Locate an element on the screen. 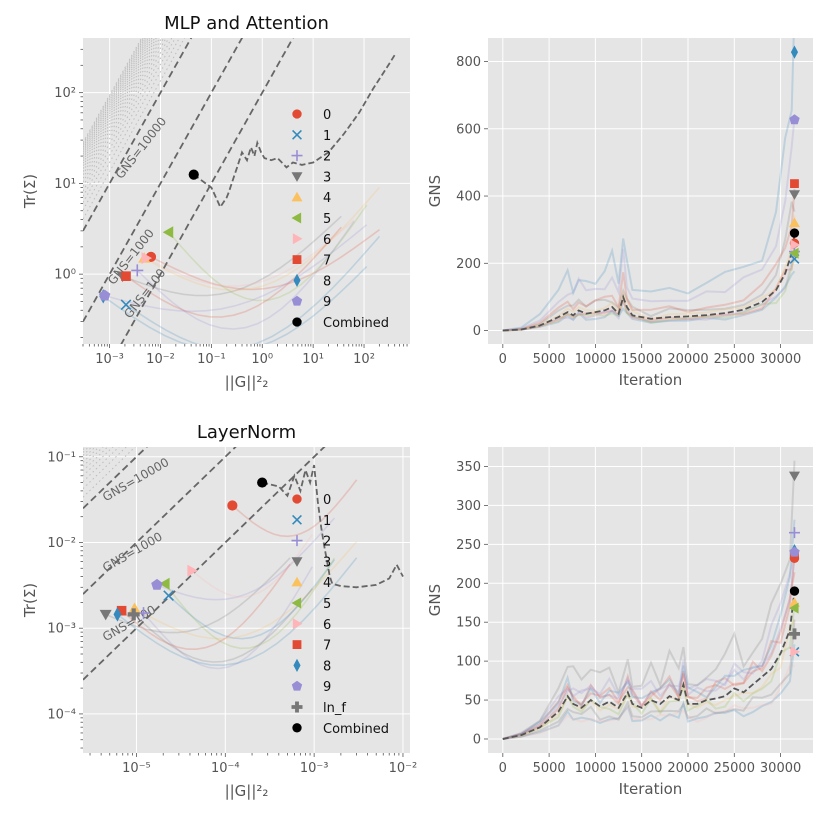  legend-entry: Combined is located at coordinates (340, 729).